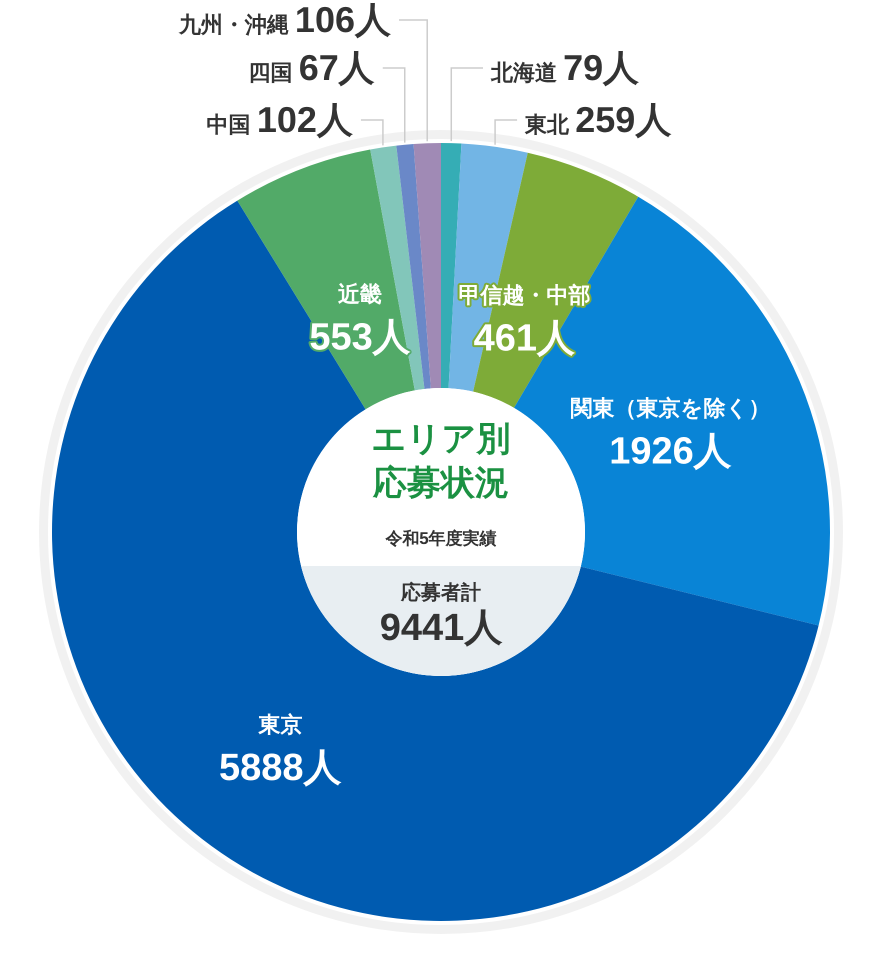 This screenshot has width=880, height=972. Describe the element at coordinates (359, 293) in the screenshot. I see `slice-label: 近畿` at that location.